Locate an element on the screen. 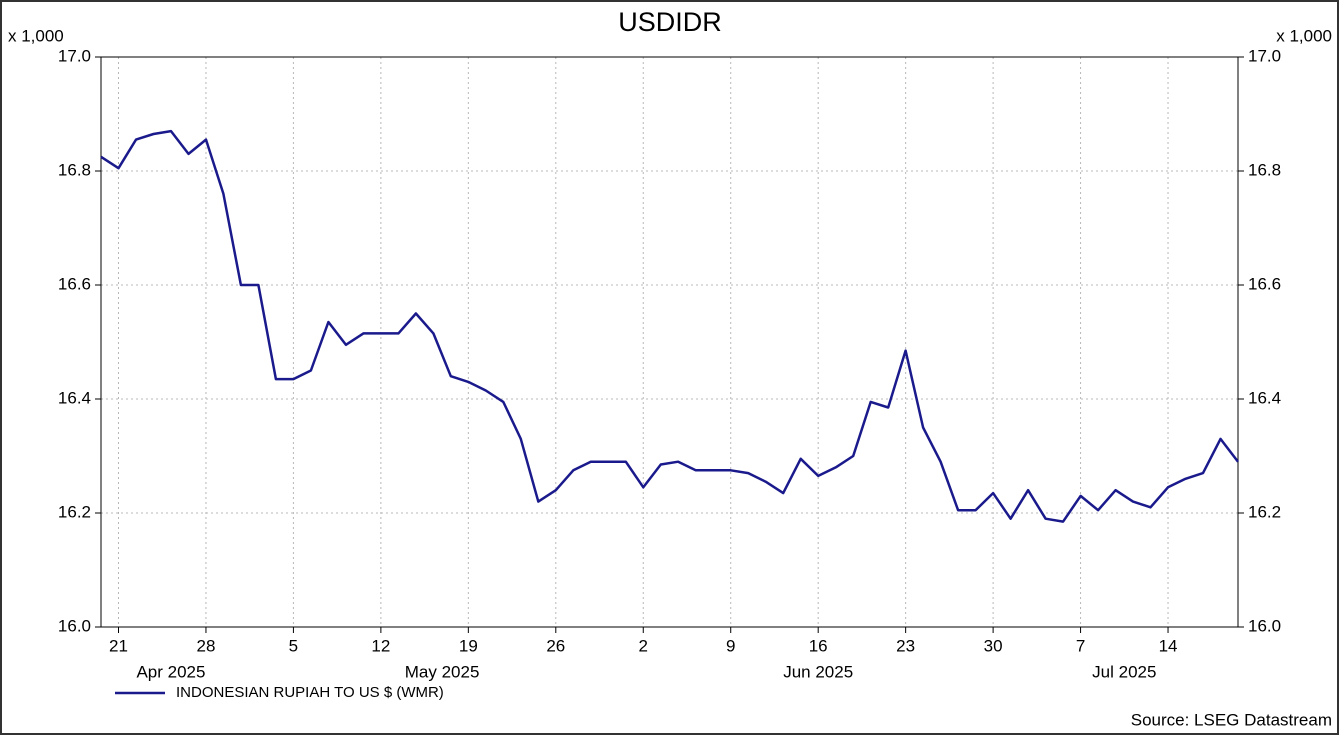  y2-tick-label: 16.4 is located at coordinates (1264, 397).